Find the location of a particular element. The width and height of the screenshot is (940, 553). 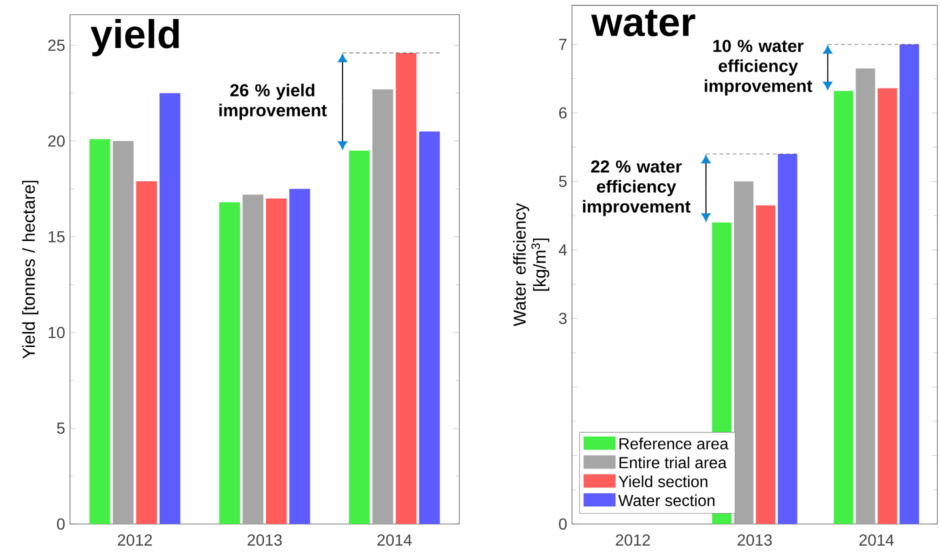

y-tick-label: 10 is located at coordinates (56, 332).